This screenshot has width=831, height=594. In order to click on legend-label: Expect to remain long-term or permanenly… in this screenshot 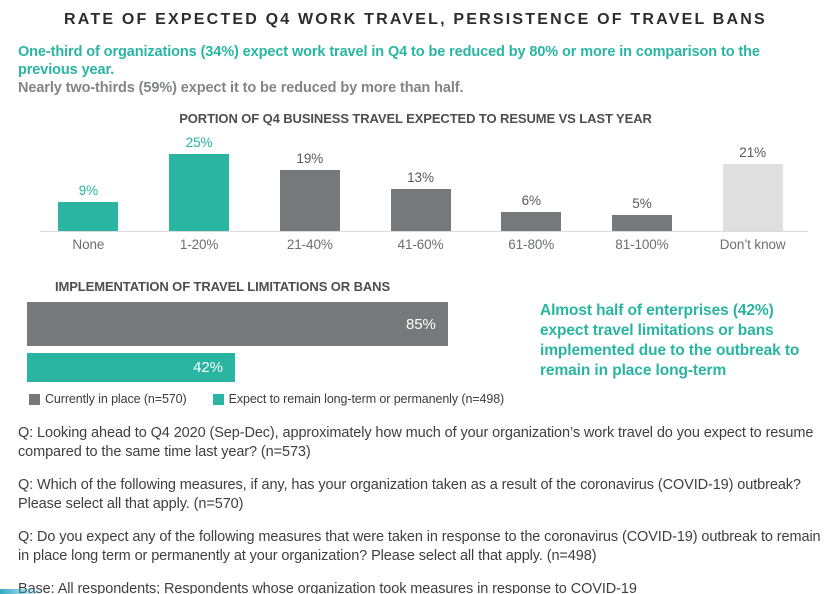, I will do `click(366, 399)`.